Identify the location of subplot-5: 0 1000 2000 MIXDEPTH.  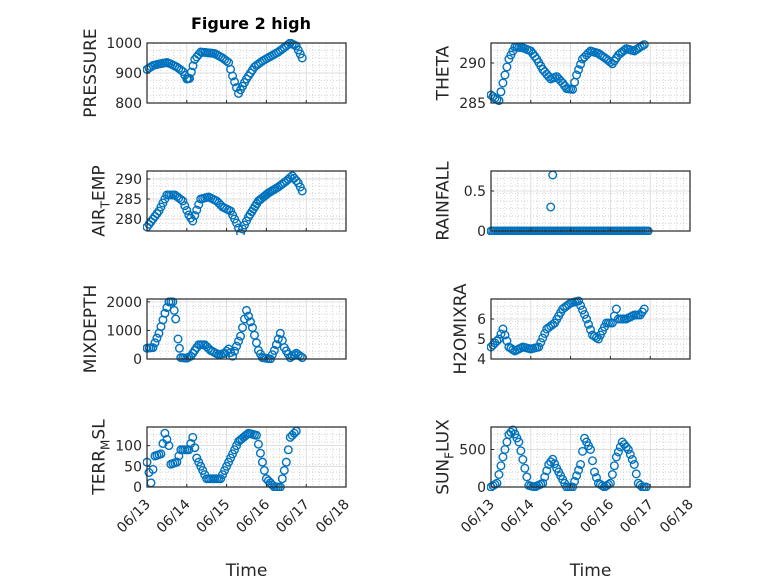
(214, 329).